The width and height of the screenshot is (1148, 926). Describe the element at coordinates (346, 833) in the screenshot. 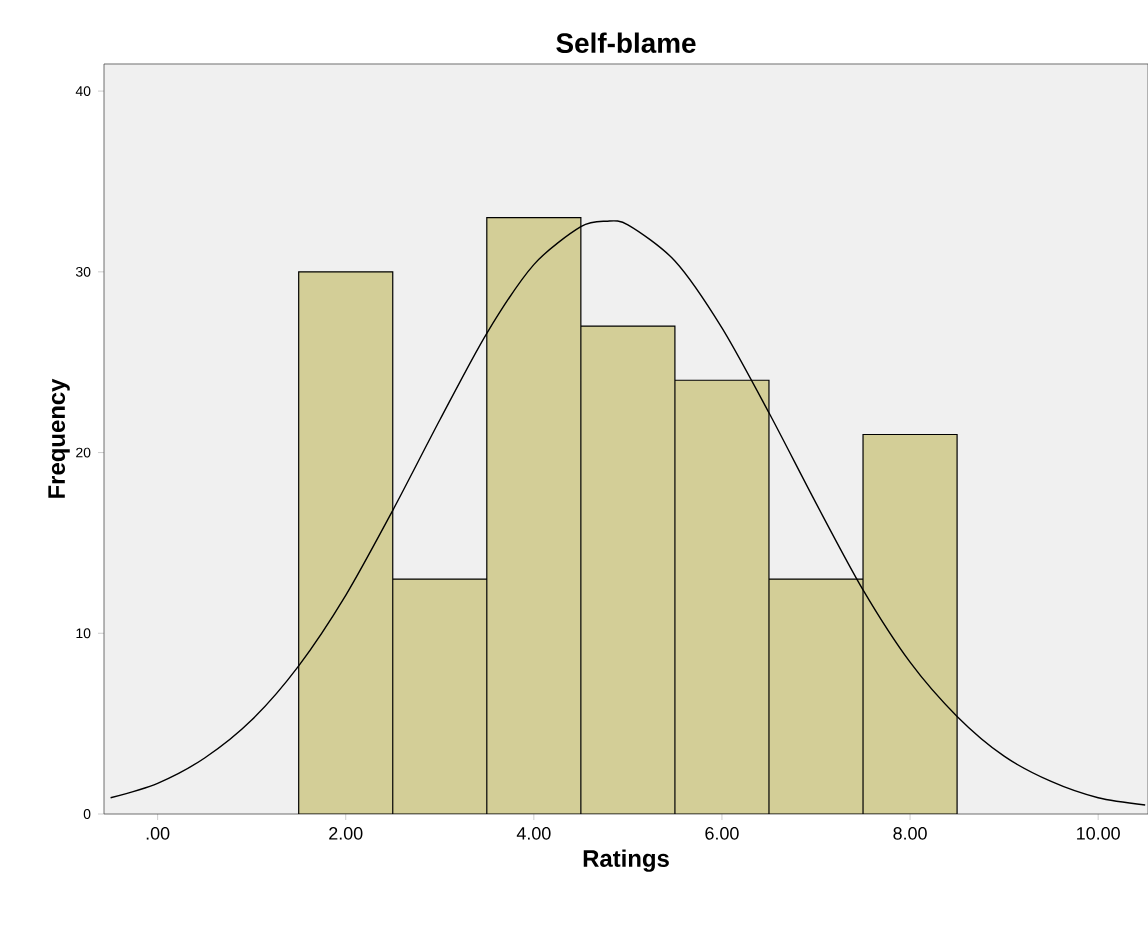

I see `x-tick-label: 2.00` at that location.